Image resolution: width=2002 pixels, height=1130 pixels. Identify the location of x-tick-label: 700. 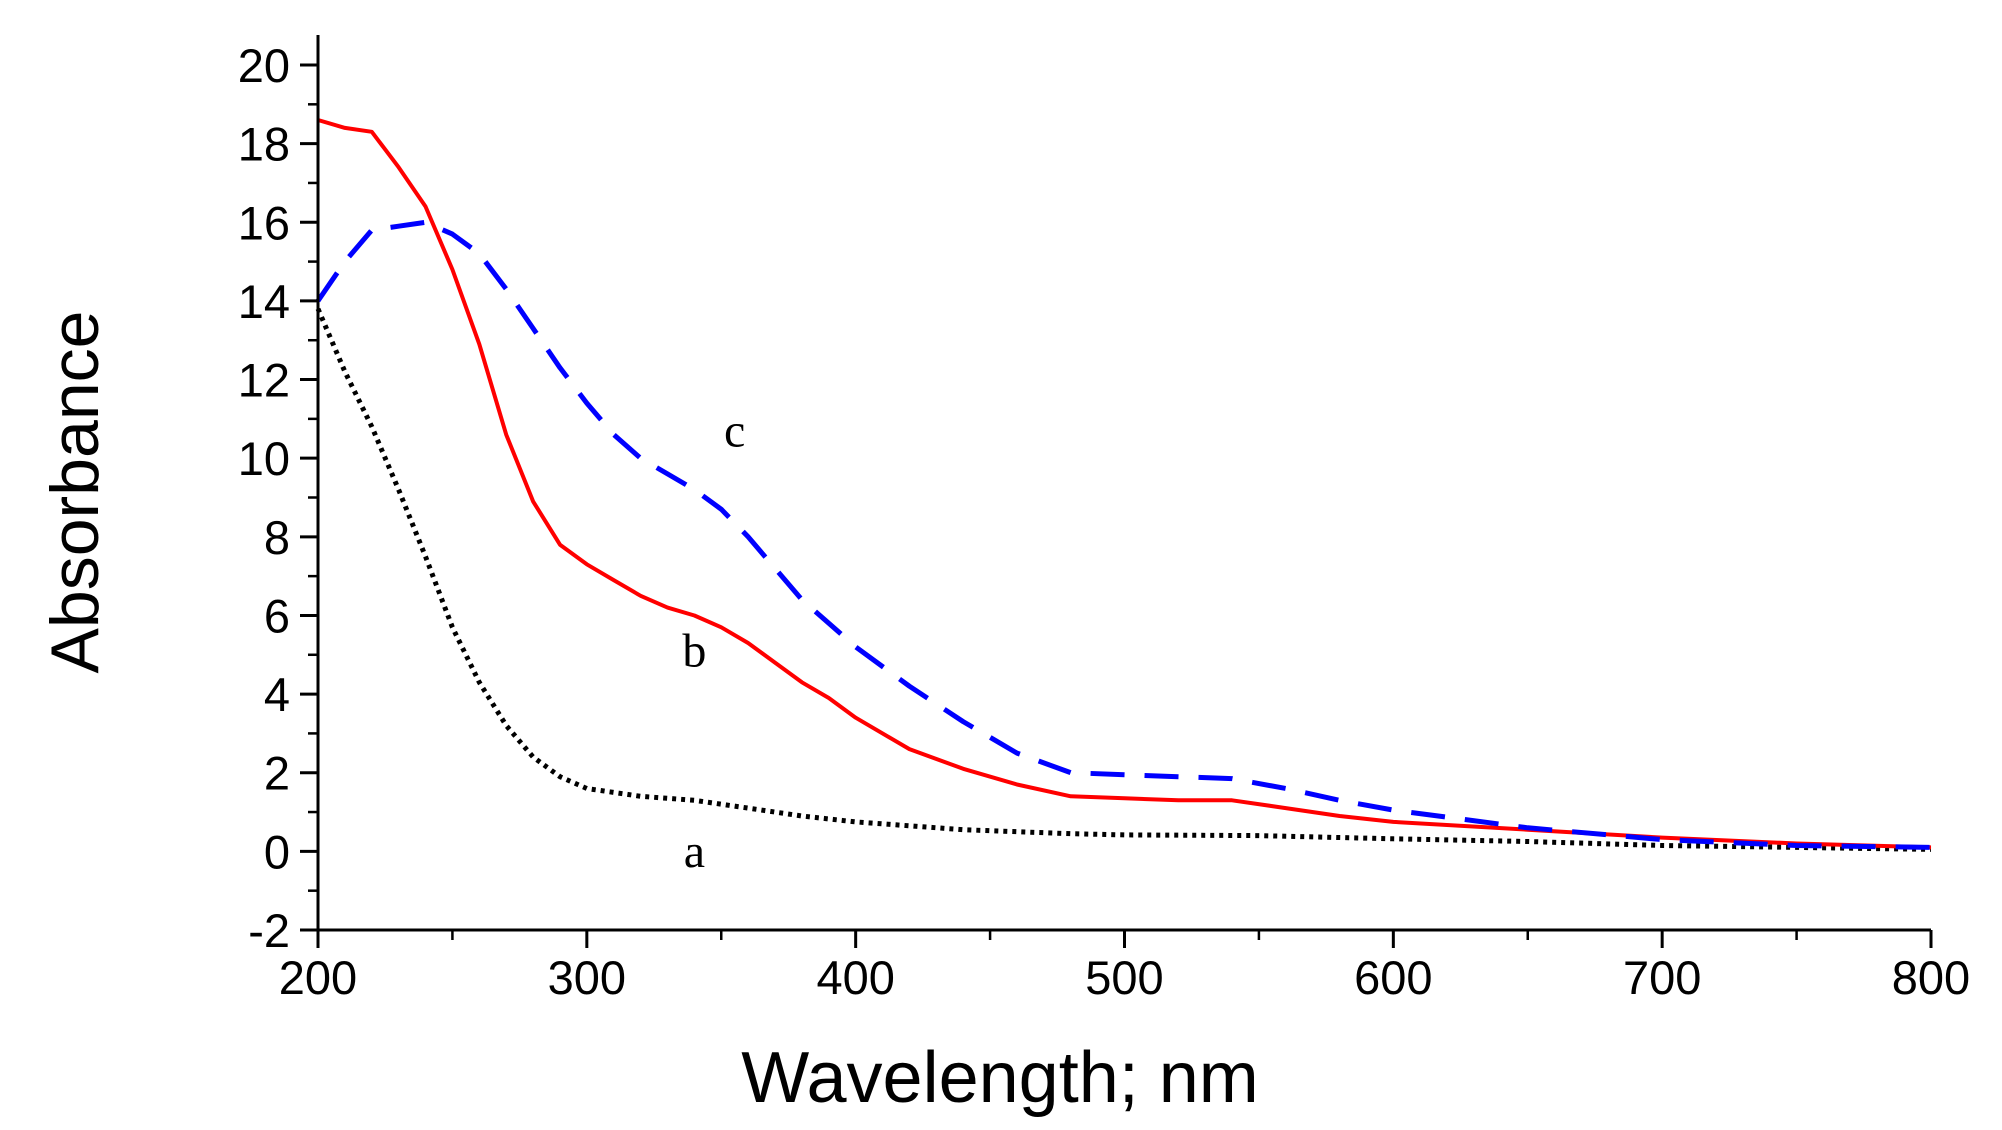
(1662, 977).